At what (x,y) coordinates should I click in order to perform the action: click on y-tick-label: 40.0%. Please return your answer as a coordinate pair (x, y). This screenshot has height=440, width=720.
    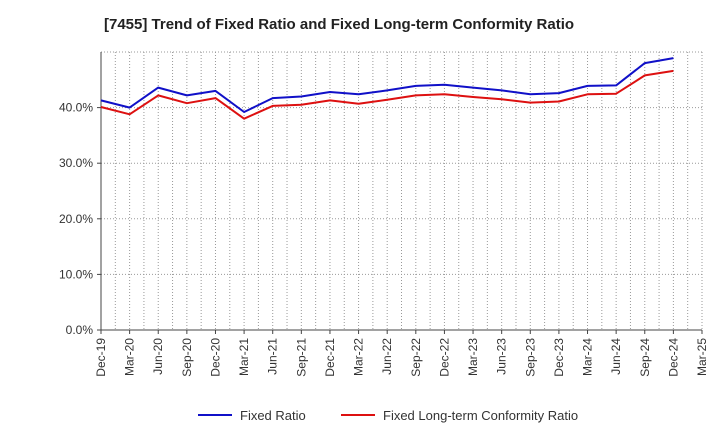
    Looking at the image, I should click on (76, 108).